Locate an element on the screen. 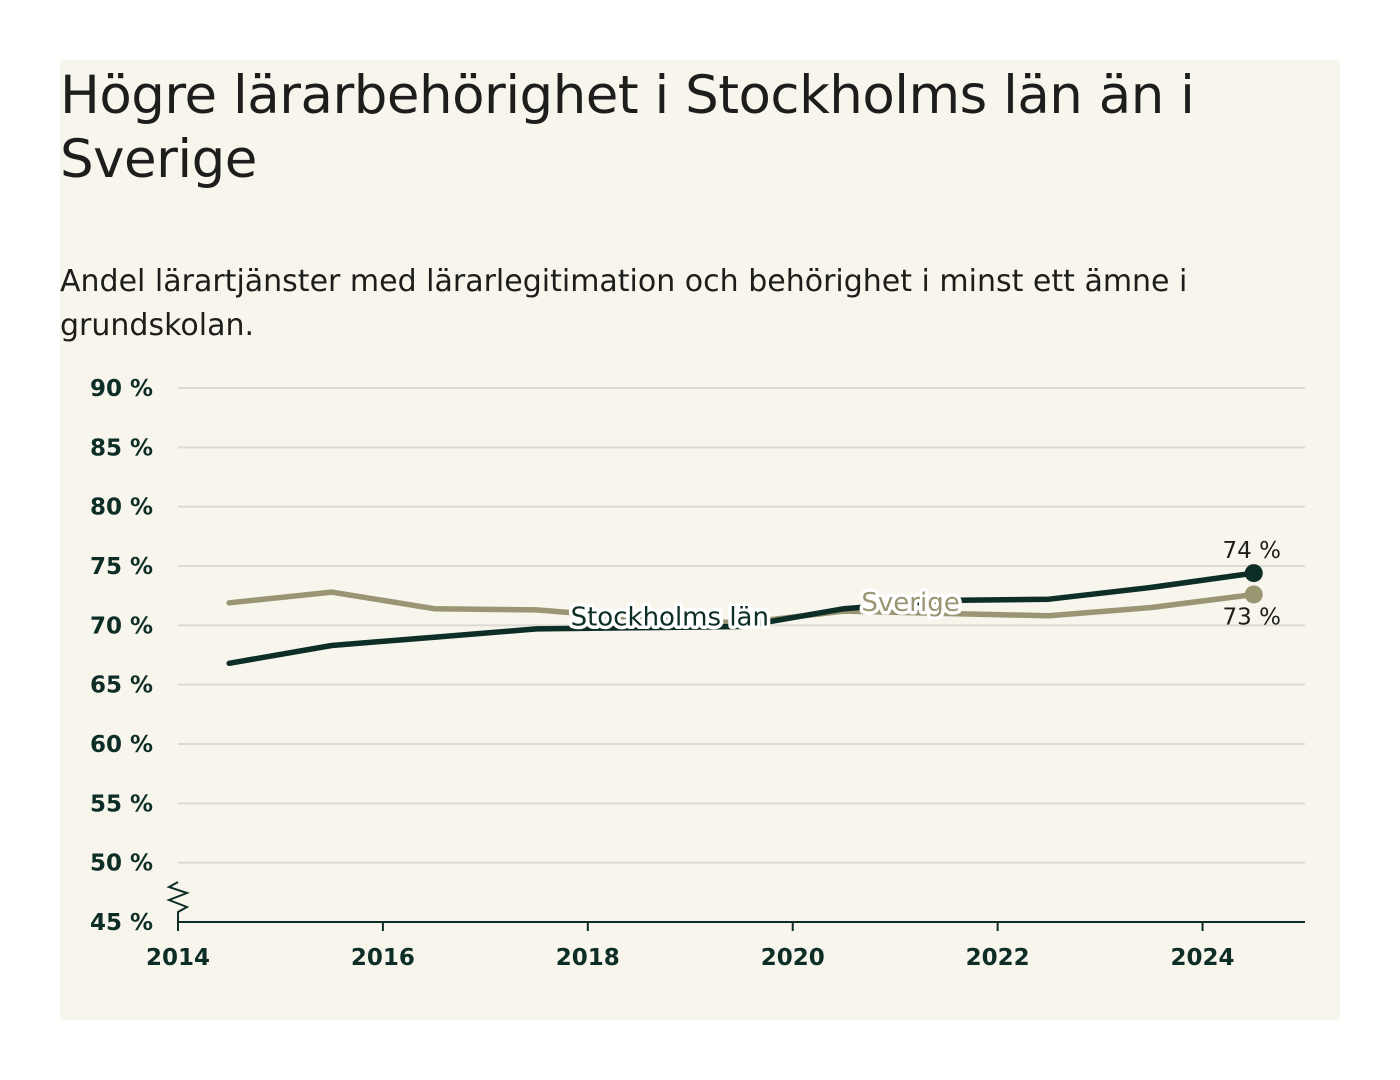 The height and width of the screenshot is (1080, 1400). y-tick-label: 60 % is located at coordinates (121, 745).